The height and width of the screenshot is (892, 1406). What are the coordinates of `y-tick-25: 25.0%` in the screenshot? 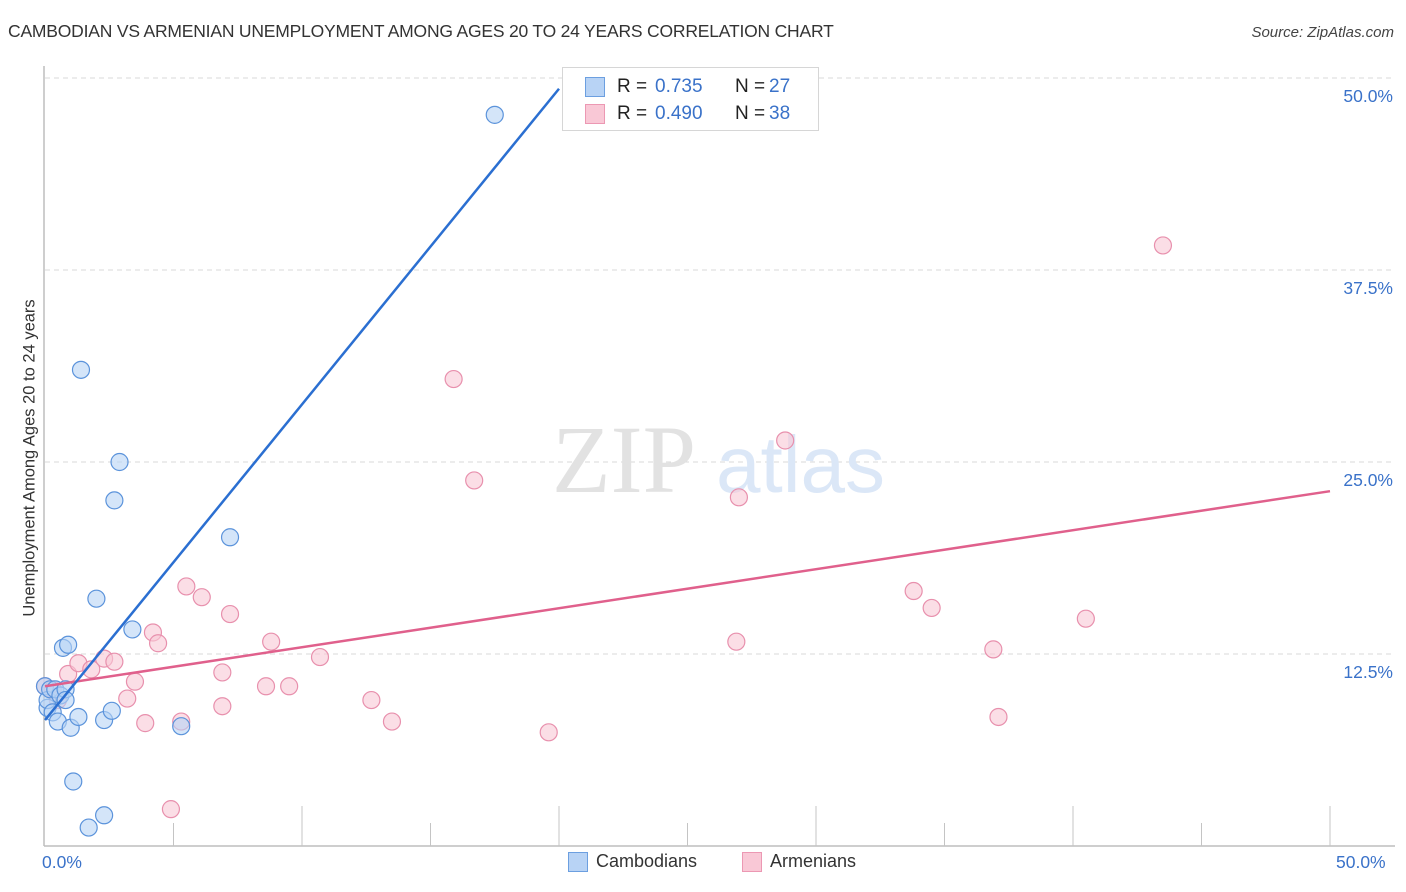 It's located at (1368, 480).